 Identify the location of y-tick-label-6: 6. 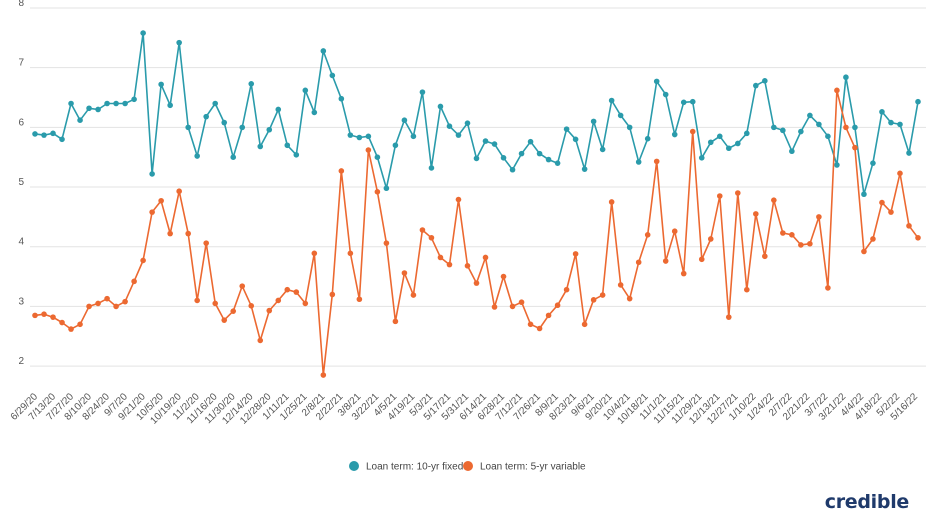
(21, 122).